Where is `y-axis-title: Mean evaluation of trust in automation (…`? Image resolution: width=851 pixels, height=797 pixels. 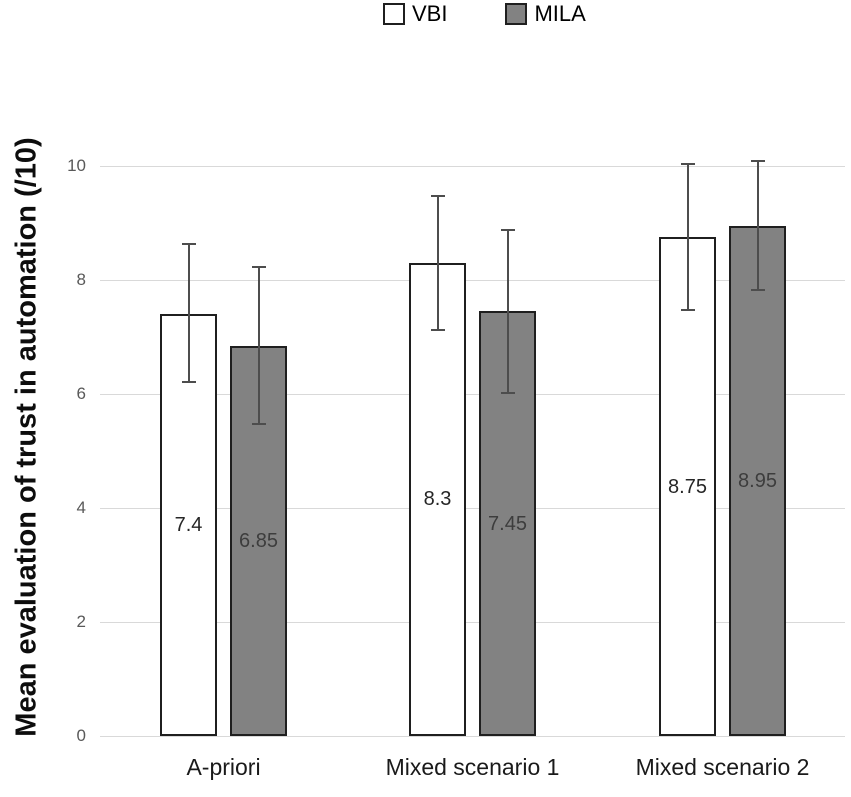
y-axis-title: Mean evaluation of trust in automation (… is located at coordinates (26, 437).